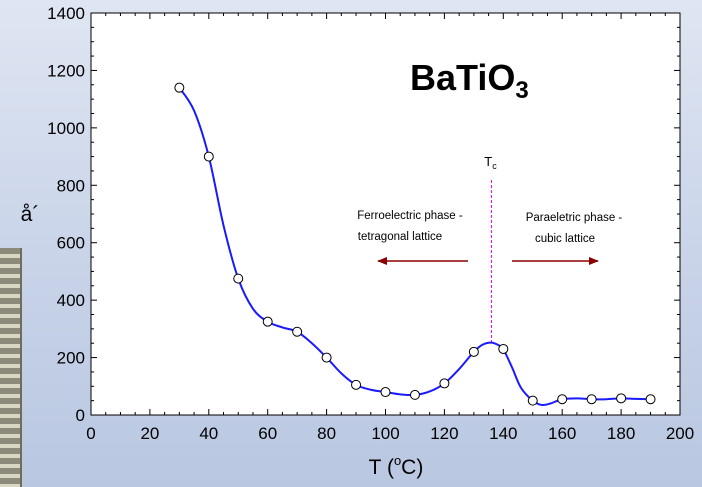 The height and width of the screenshot is (487, 702). What do you see at coordinates (574, 218) in the screenshot?
I see `para-label-line1: Paraeletric phase -` at bounding box center [574, 218].